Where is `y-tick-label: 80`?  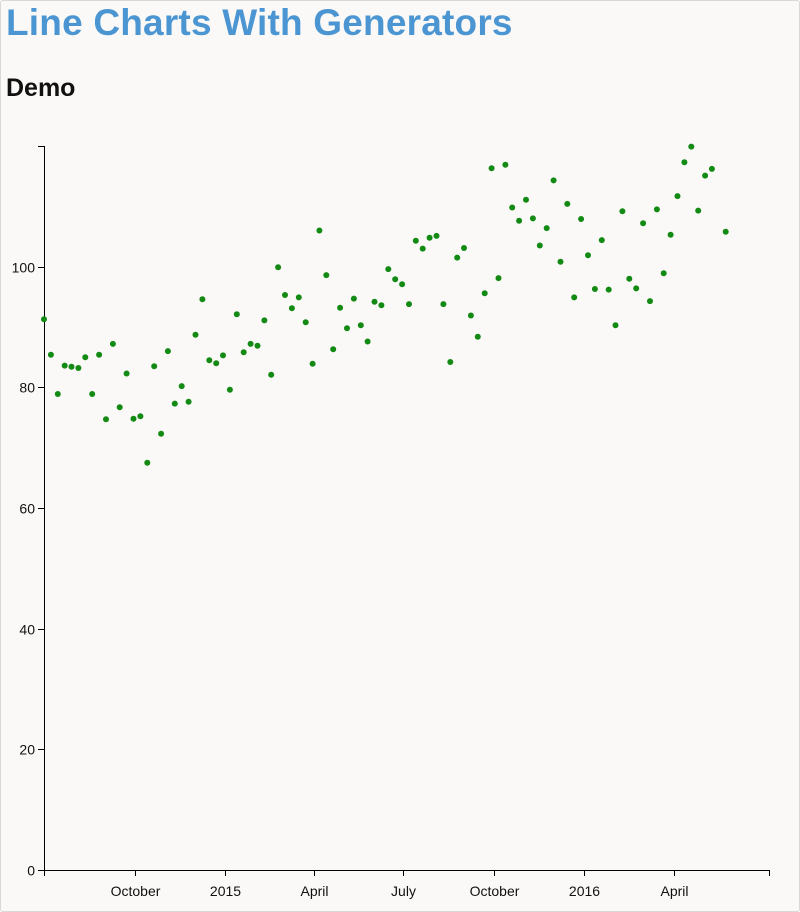 y-tick-label: 80 is located at coordinates (27, 388).